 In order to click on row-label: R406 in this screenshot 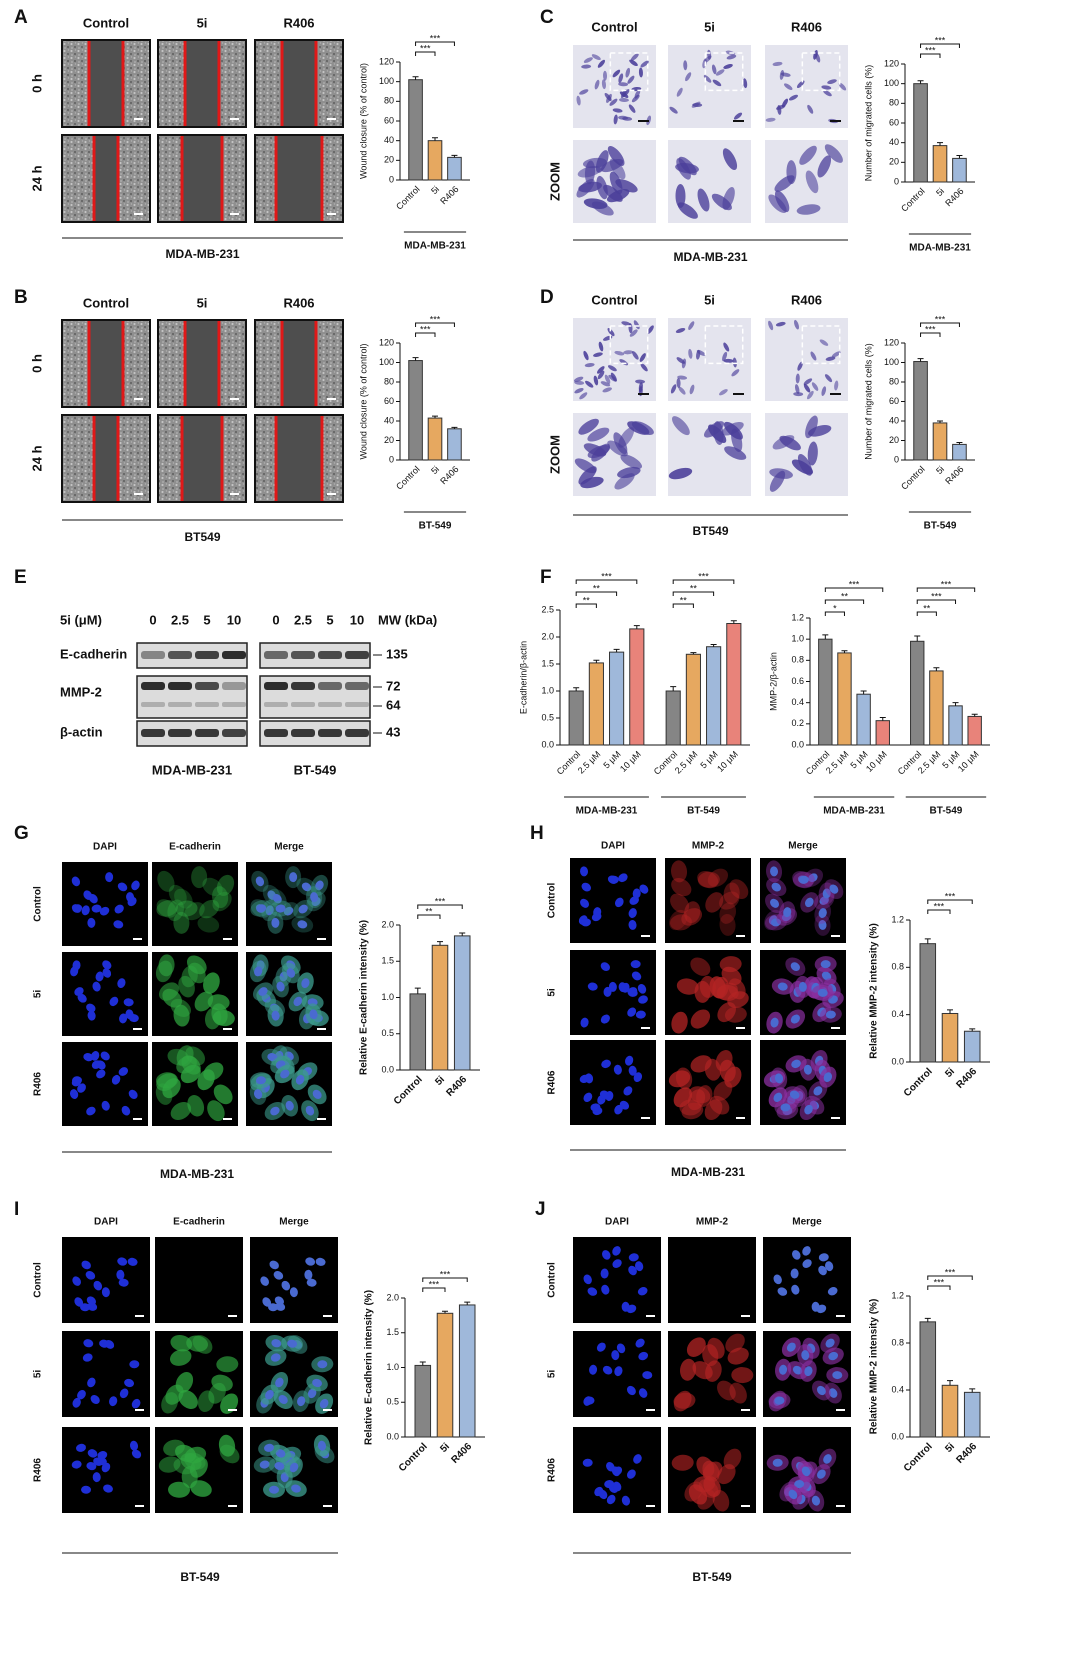, I will do `click(38, 1470)`.